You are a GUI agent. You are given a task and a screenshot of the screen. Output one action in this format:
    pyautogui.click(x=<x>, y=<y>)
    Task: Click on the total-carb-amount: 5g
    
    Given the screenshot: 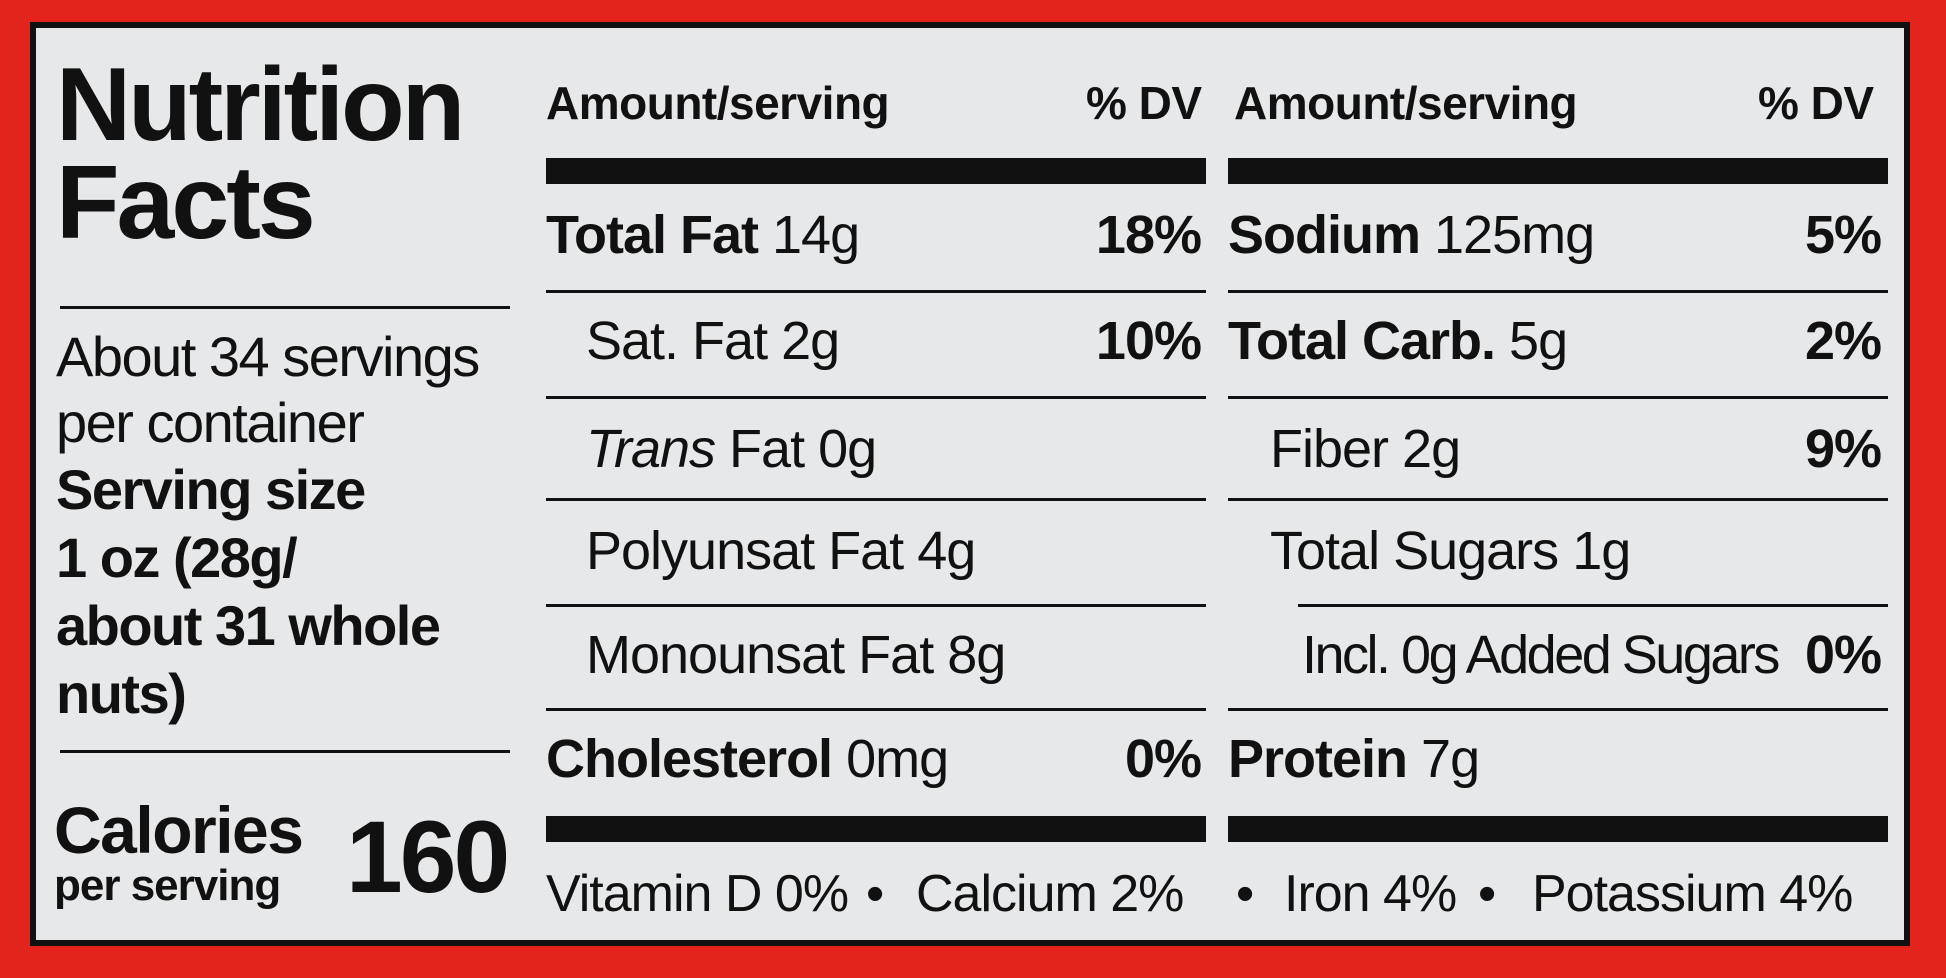 What is the action you would take?
    pyautogui.click(x=1538, y=341)
    